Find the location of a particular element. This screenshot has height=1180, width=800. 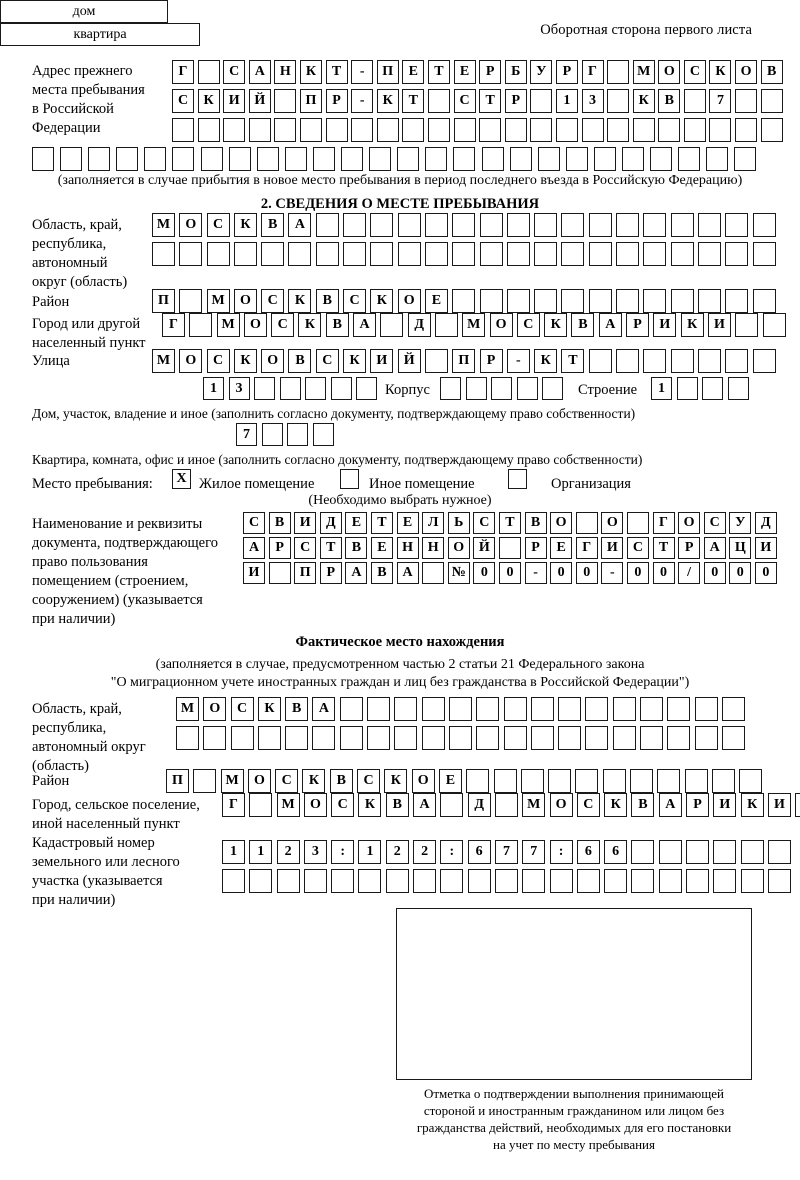

grid-cell: 0 is located at coordinates (765, 573).